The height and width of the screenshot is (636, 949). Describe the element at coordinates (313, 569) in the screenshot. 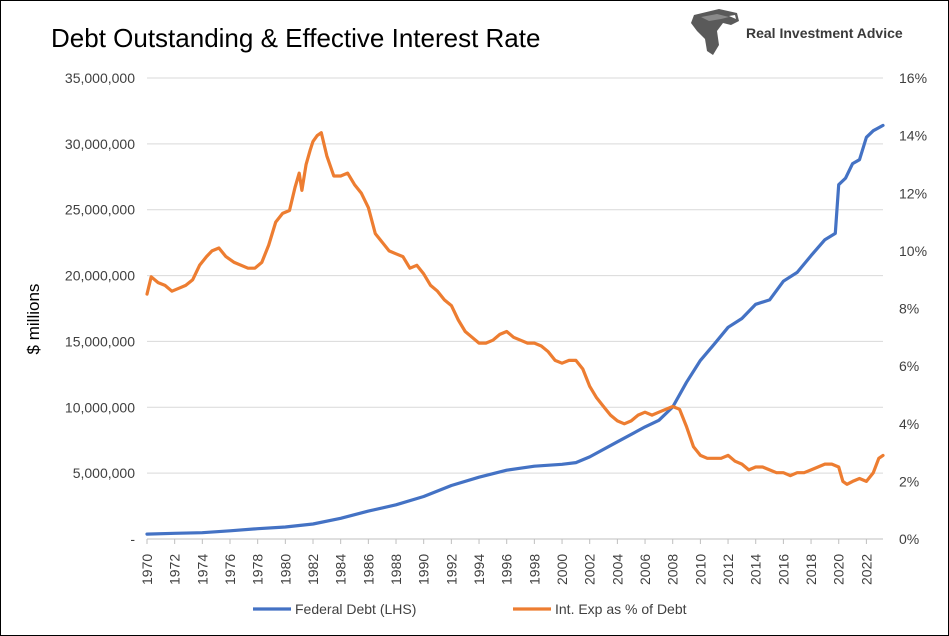

I see `x-tick-label: 1982` at that location.